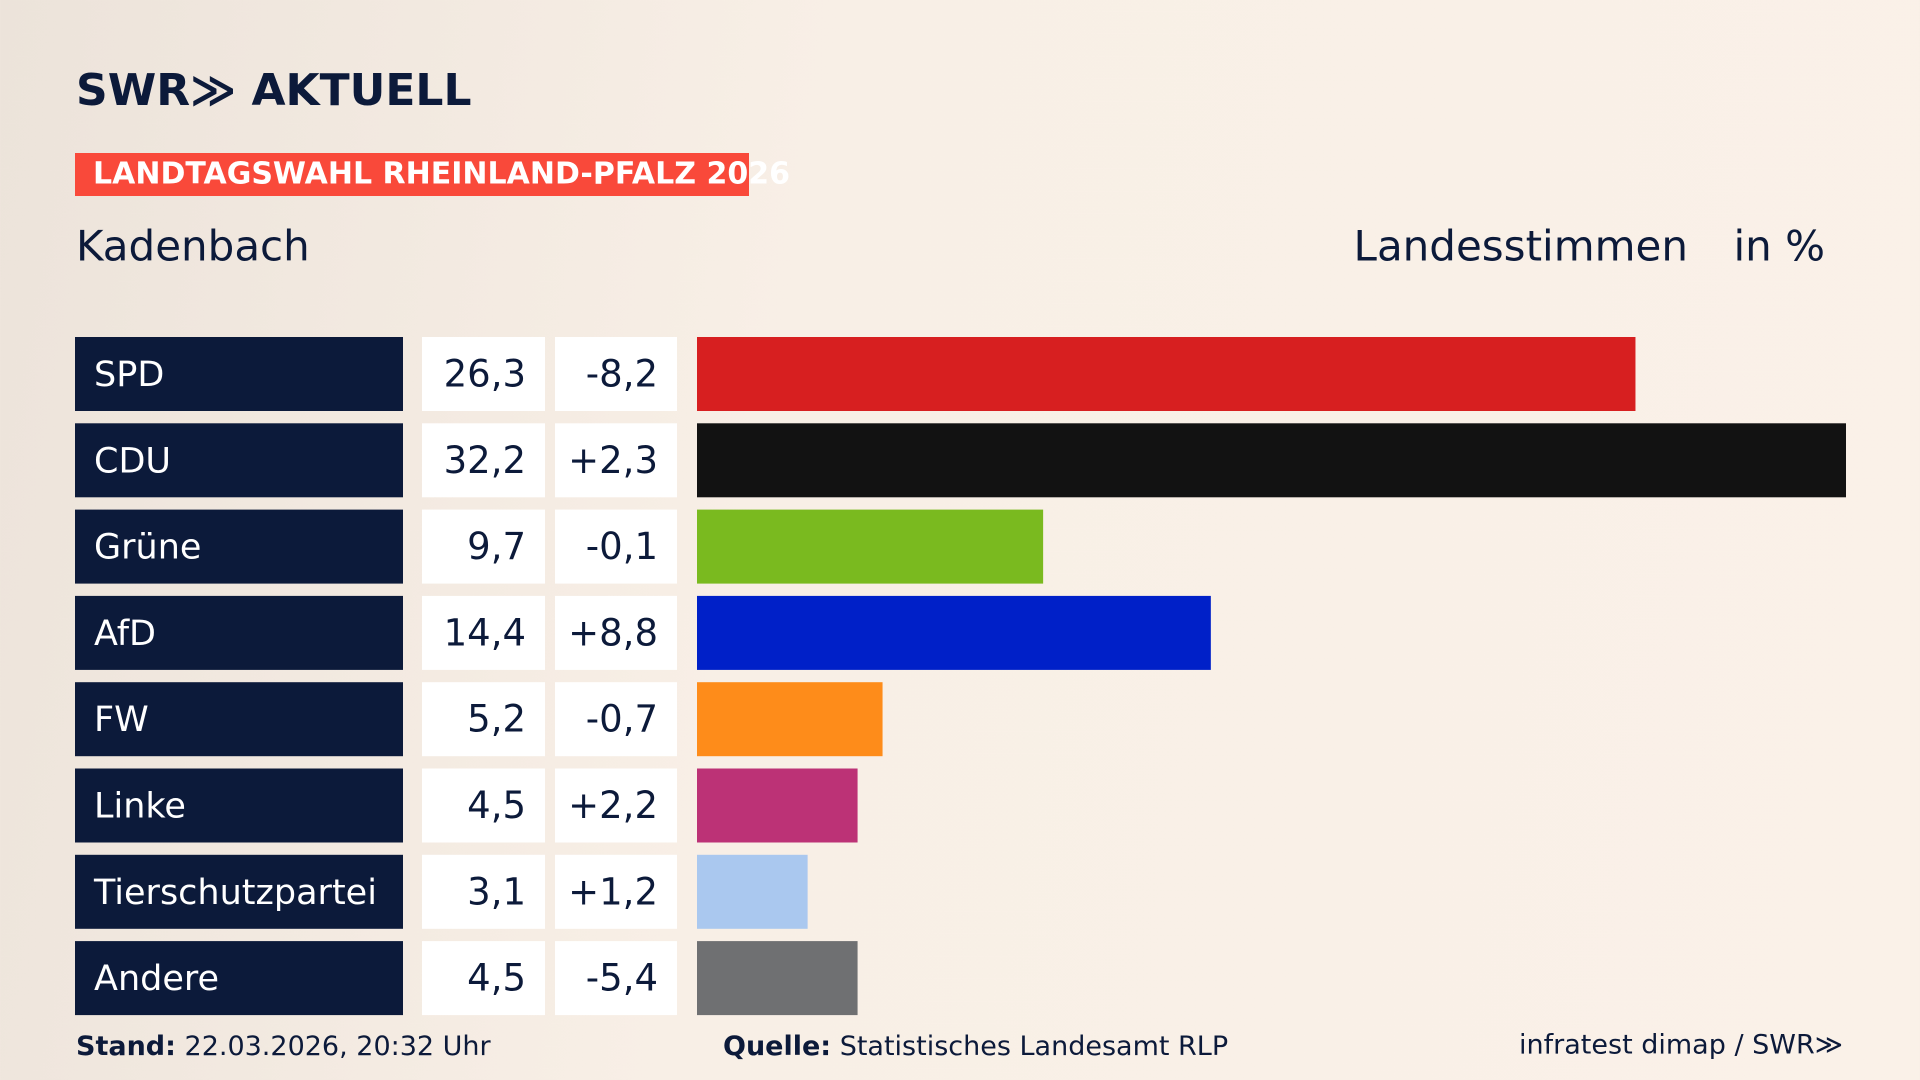  What do you see at coordinates (121, 720) in the screenshot?
I see `party-label: FW` at bounding box center [121, 720].